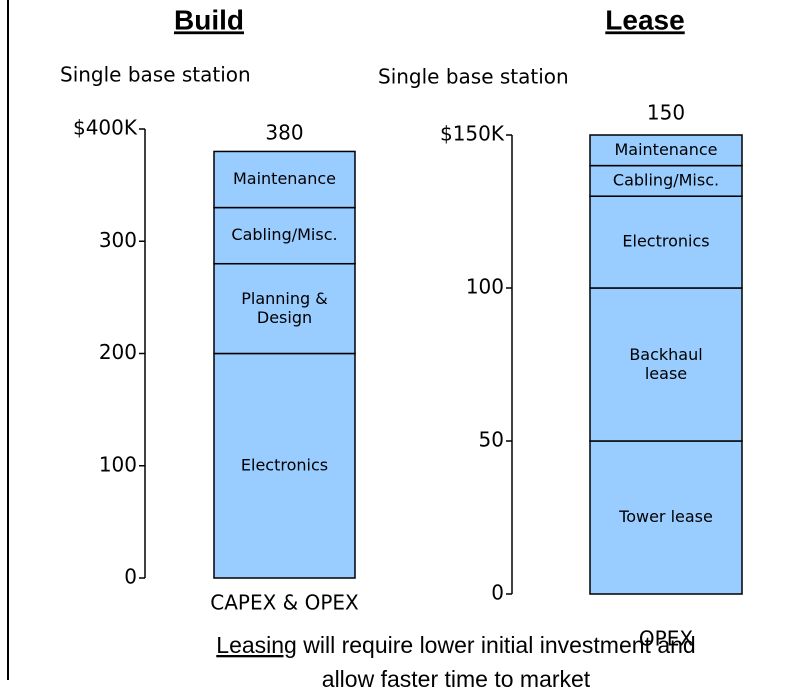 This screenshot has width=811, height=694. I want to click on chart-title: Lease, so click(644, 19).